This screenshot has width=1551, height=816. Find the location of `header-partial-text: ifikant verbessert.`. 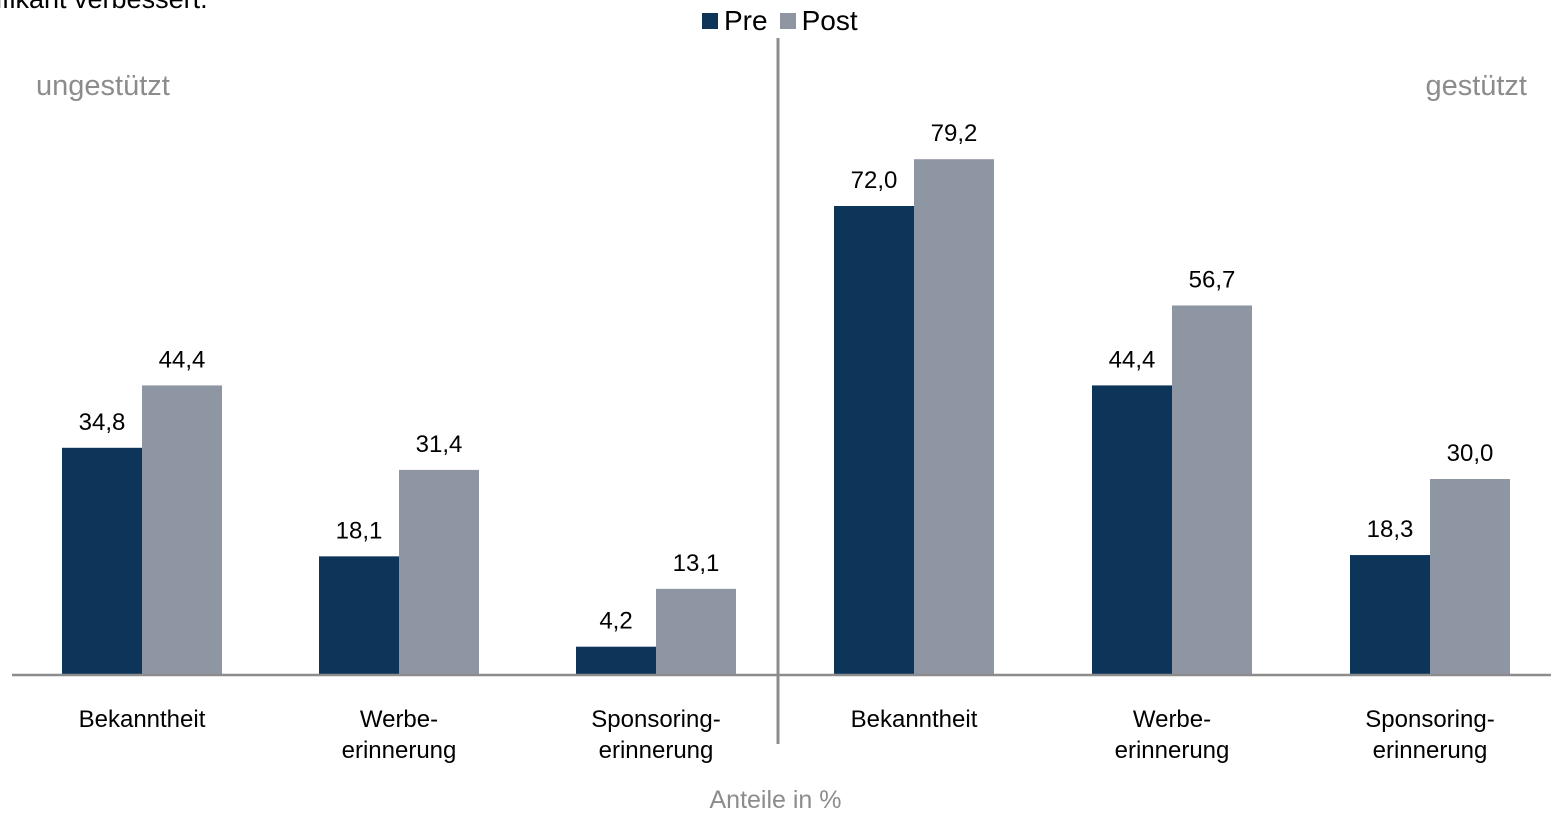

header-partial-text: ifikant verbessert. is located at coordinates (104, 7).